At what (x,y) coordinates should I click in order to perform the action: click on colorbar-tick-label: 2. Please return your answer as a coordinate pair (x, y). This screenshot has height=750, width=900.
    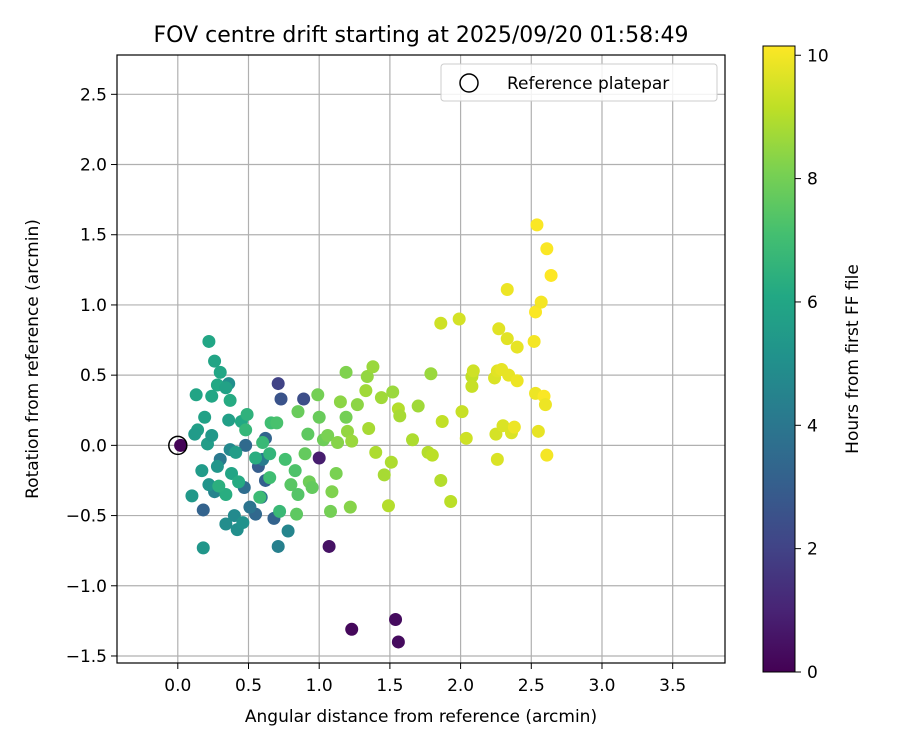
    Looking at the image, I should click on (812, 550).